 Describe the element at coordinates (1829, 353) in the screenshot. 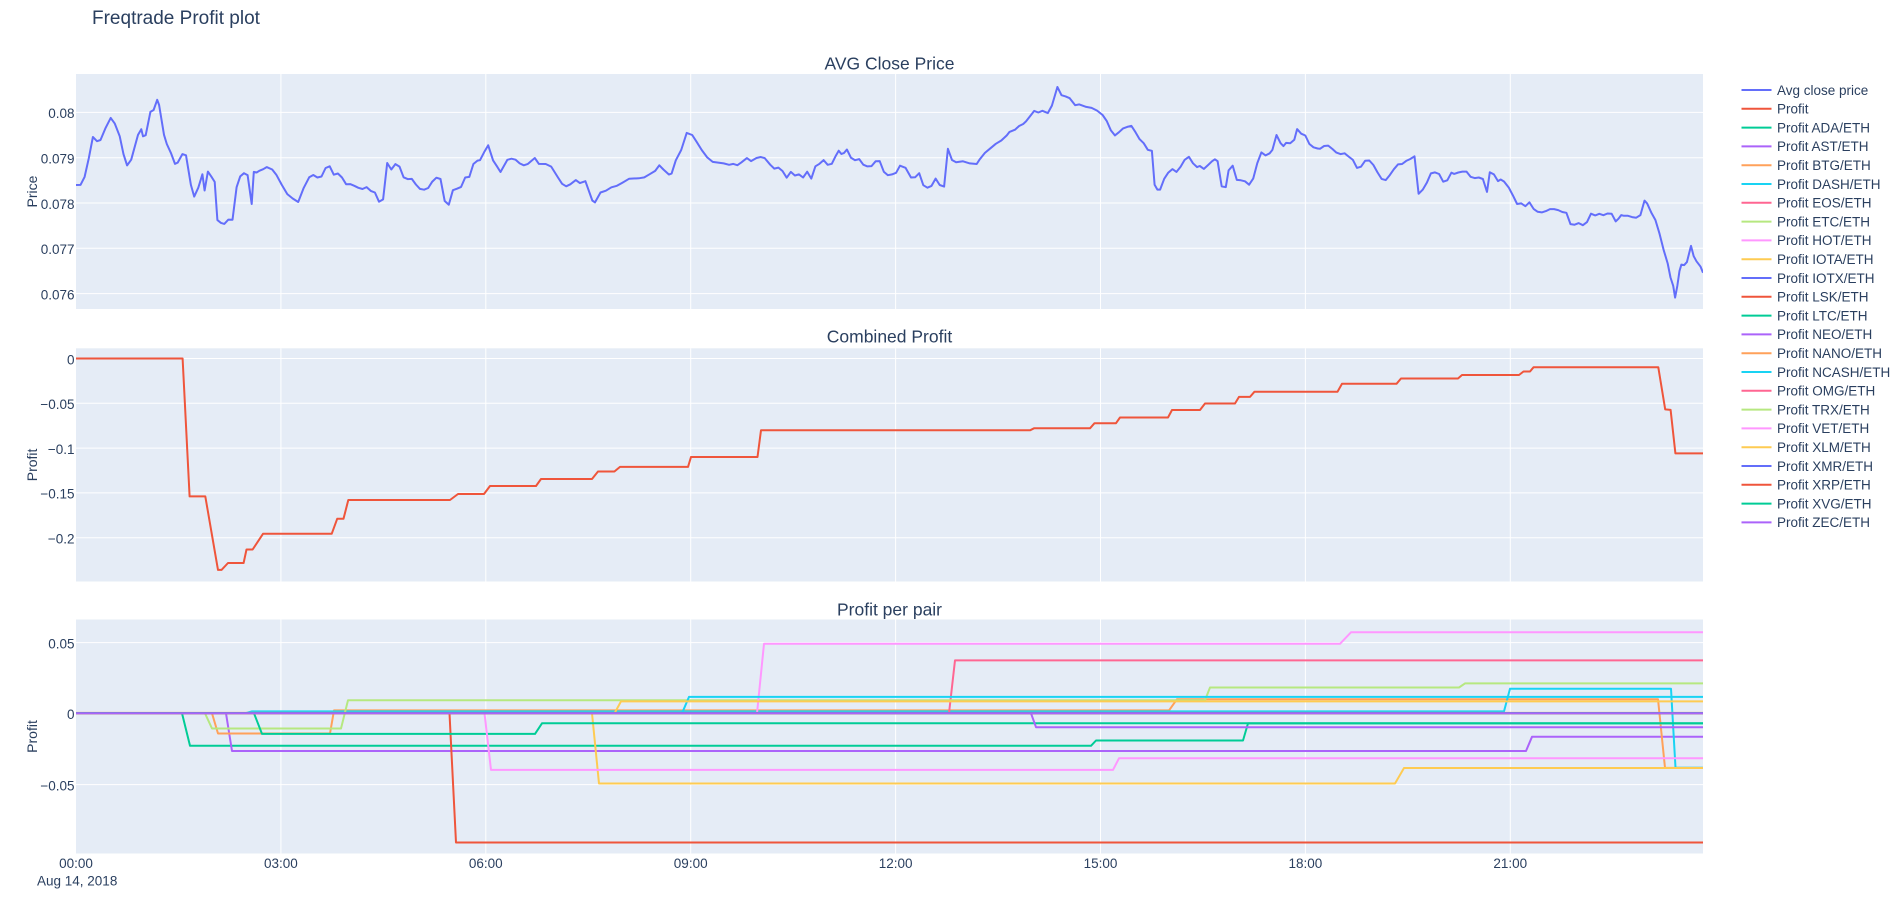

I see `svg-text: Profit NANO/ETH` at that location.